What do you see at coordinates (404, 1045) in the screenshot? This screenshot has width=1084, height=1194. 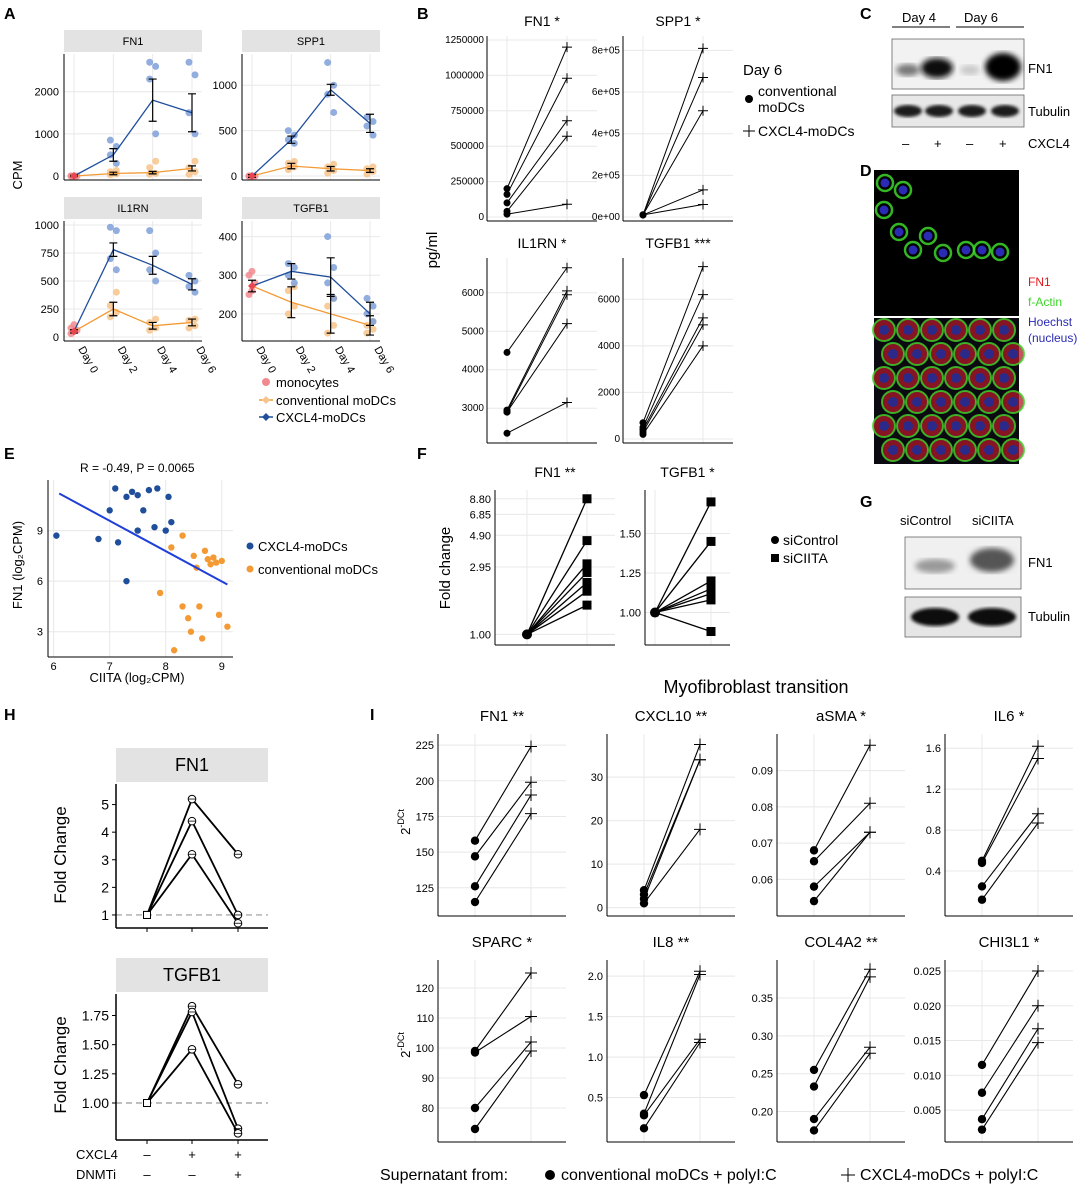 I see `panel-i-ylabel-bottom-base: 2-DCt` at bounding box center [404, 1045].